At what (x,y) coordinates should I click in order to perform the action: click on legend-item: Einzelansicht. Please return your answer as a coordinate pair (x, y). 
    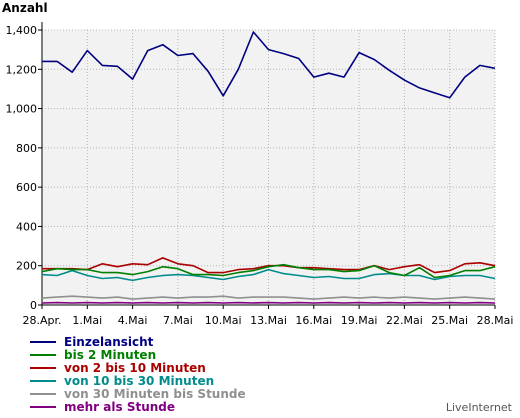
    Looking at the image, I should click on (138, 342).